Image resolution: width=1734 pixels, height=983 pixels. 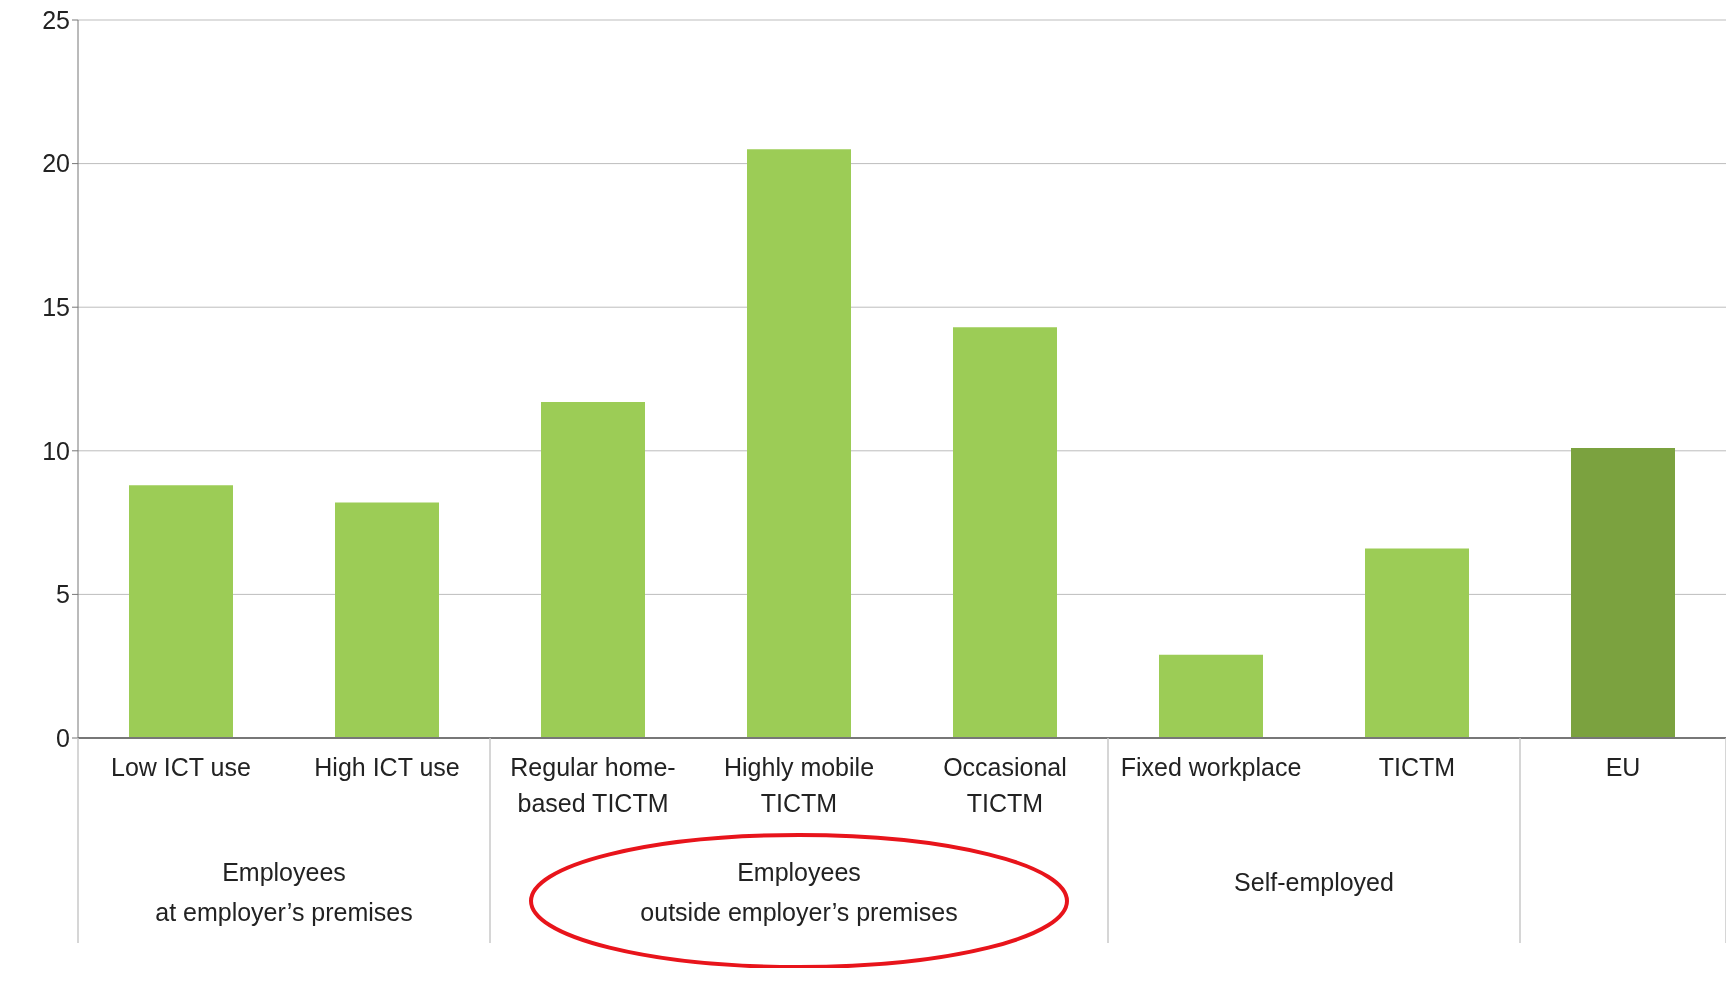 What do you see at coordinates (56, 19) in the screenshot?
I see `y-tick-label: 25` at bounding box center [56, 19].